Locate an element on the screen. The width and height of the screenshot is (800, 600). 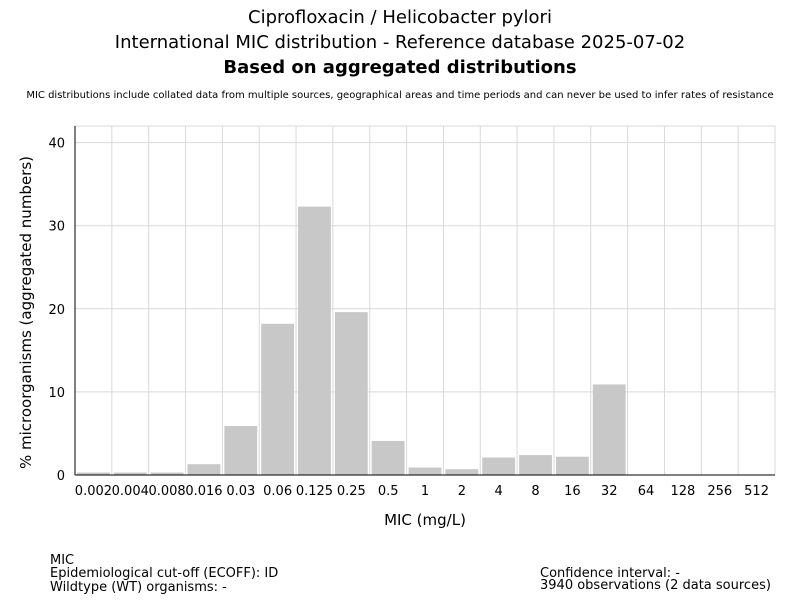
y-tick-label: 20 is located at coordinates (56, 310).